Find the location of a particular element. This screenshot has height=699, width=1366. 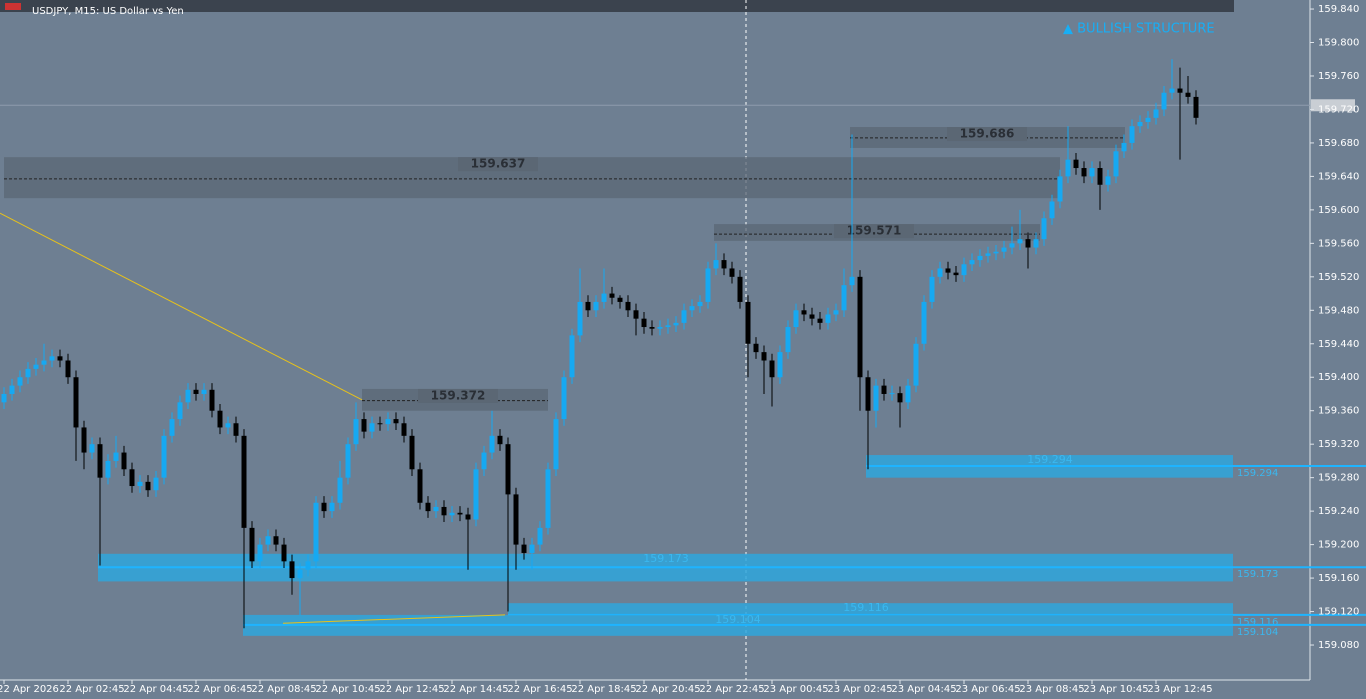

zone-label: 159.173 is located at coordinates (666, 558).